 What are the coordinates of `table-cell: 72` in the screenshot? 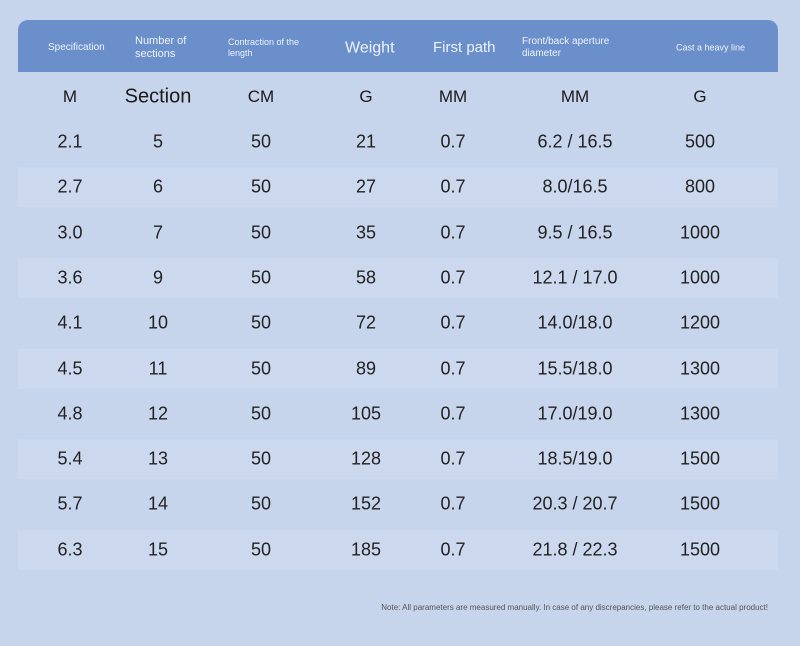 It's located at (366, 322).